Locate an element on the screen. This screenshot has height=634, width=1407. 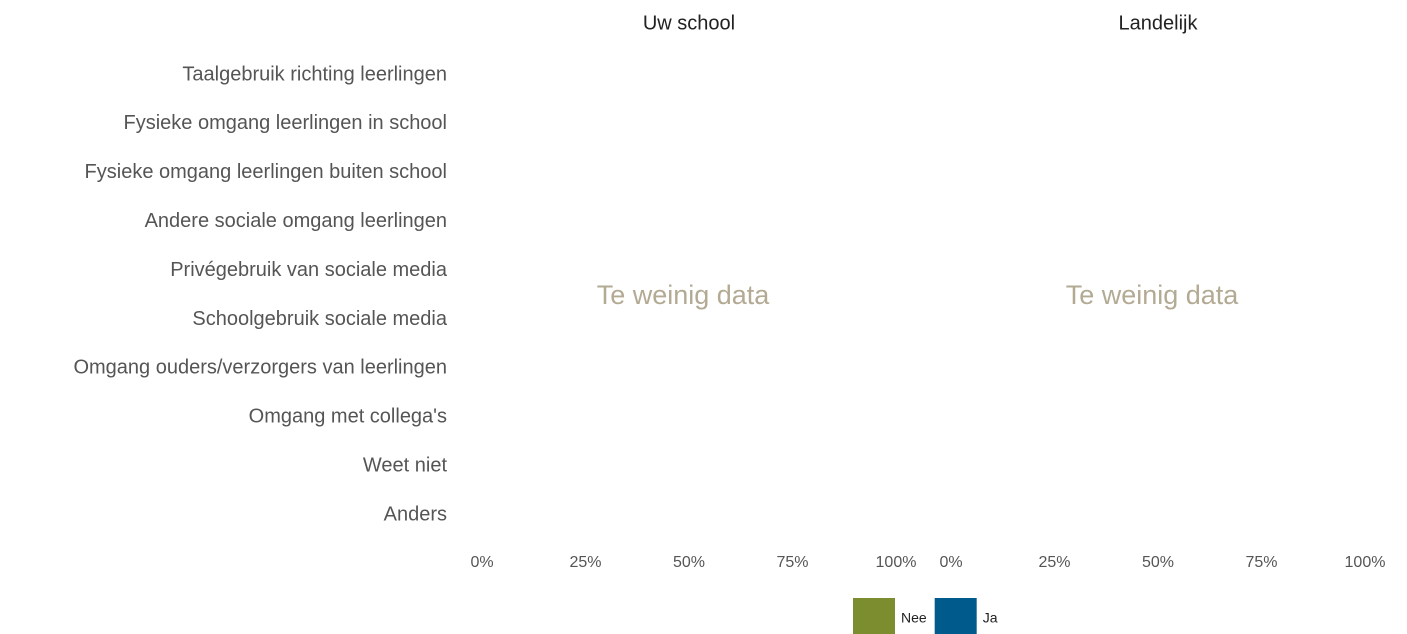
panel-title: Uw school is located at coordinates (689, 23).